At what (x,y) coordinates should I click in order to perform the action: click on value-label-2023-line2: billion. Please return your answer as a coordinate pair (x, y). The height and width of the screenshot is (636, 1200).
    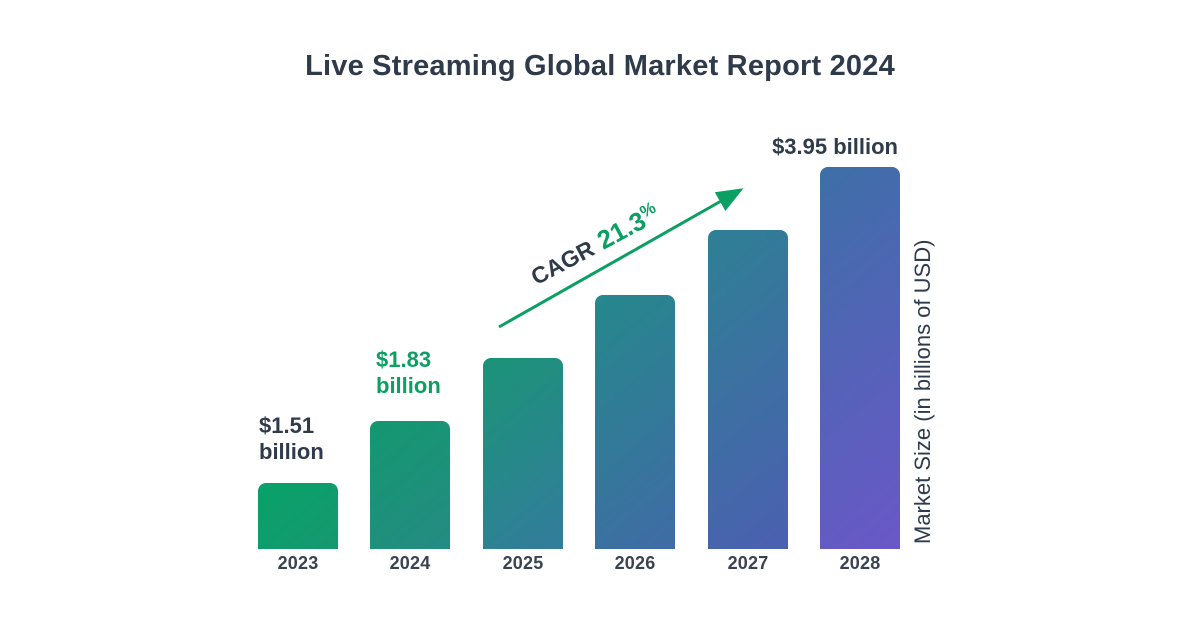
    Looking at the image, I should click on (291, 451).